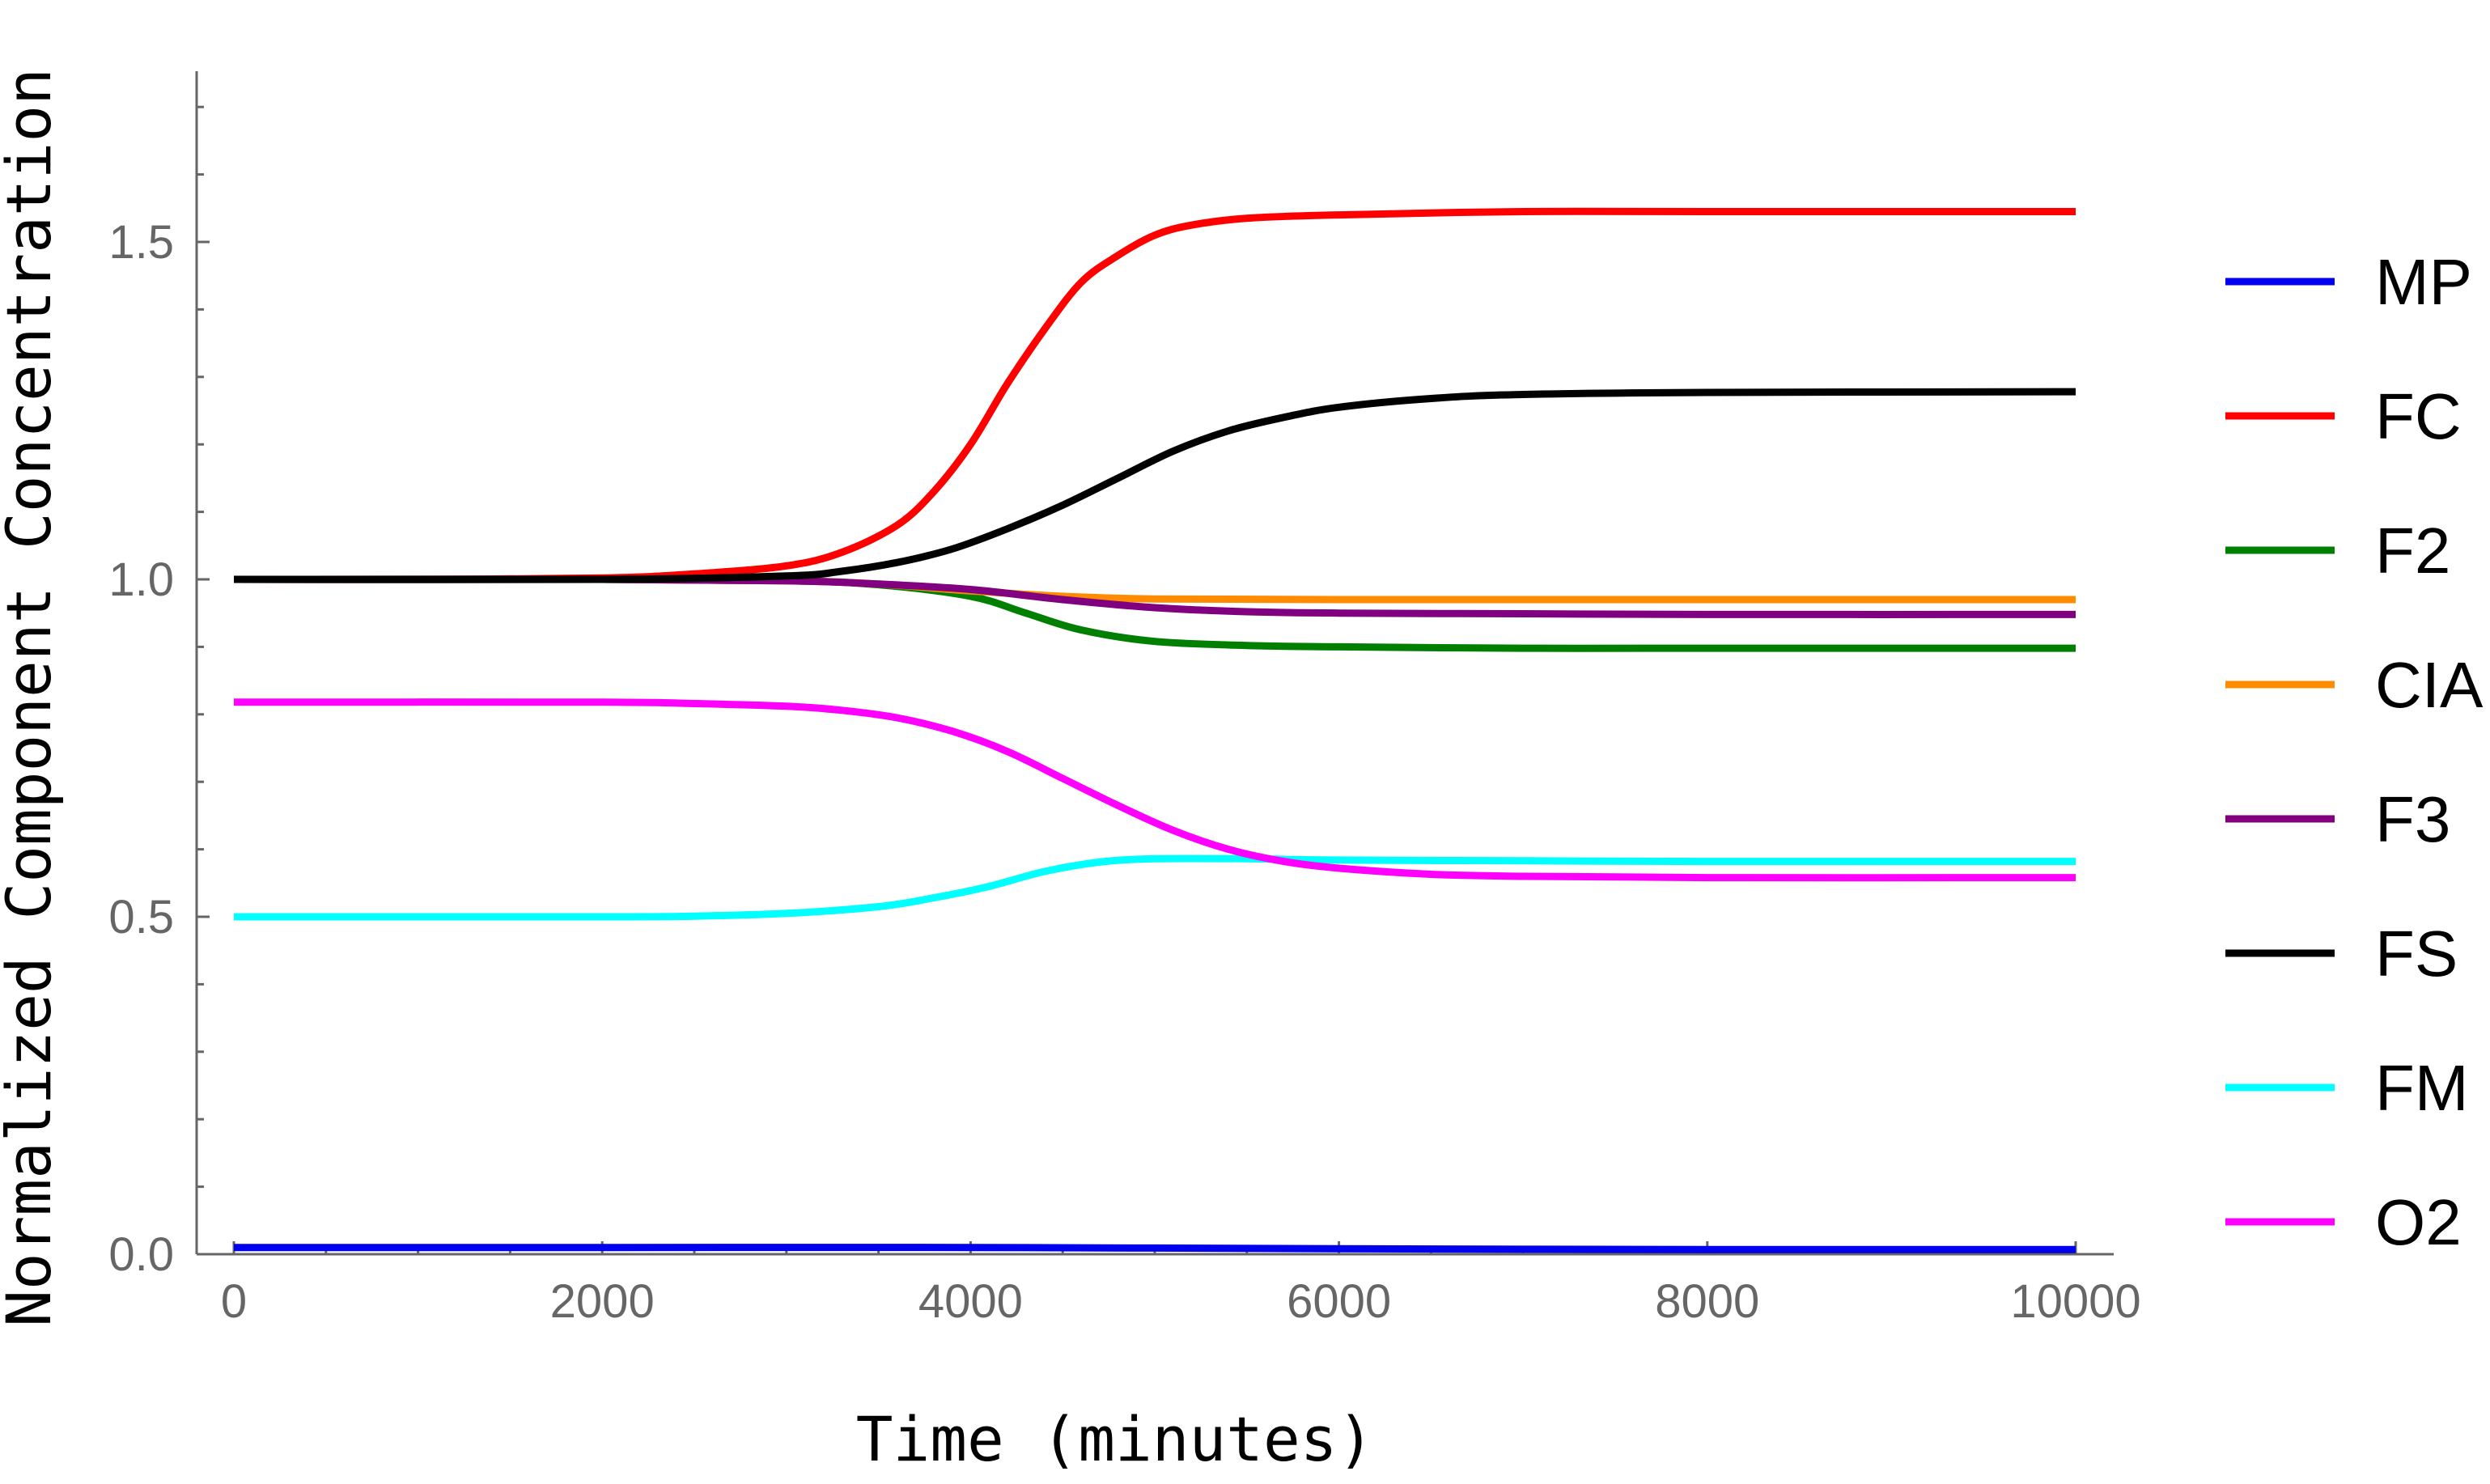 The image size is (2490, 1484). What do you see at coordinates (970, 1302) in the screenshot?
I see `x-tick-label: 4000` at bounding box center [970, 1302].